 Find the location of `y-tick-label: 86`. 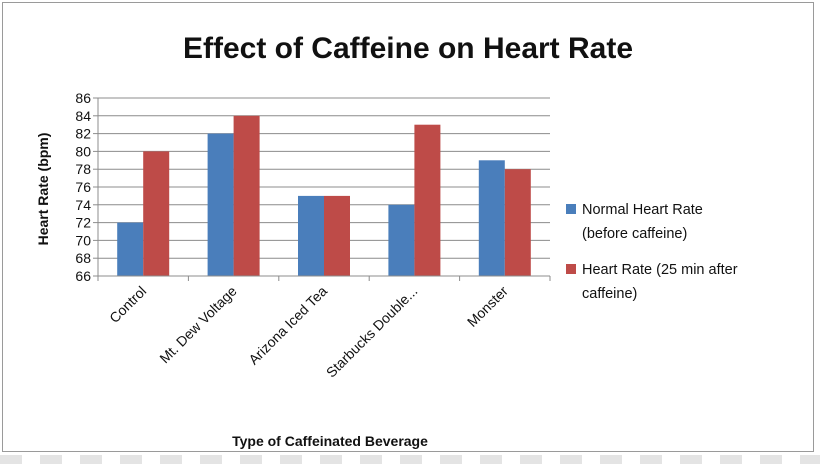

y-tick-label: 86 is located at coordinates (83, 98).